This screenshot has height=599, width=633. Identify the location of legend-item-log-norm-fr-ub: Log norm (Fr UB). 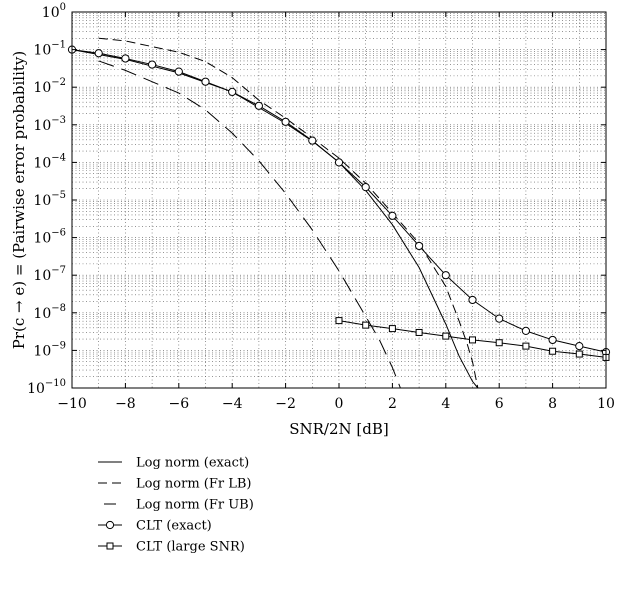
(179, 505).